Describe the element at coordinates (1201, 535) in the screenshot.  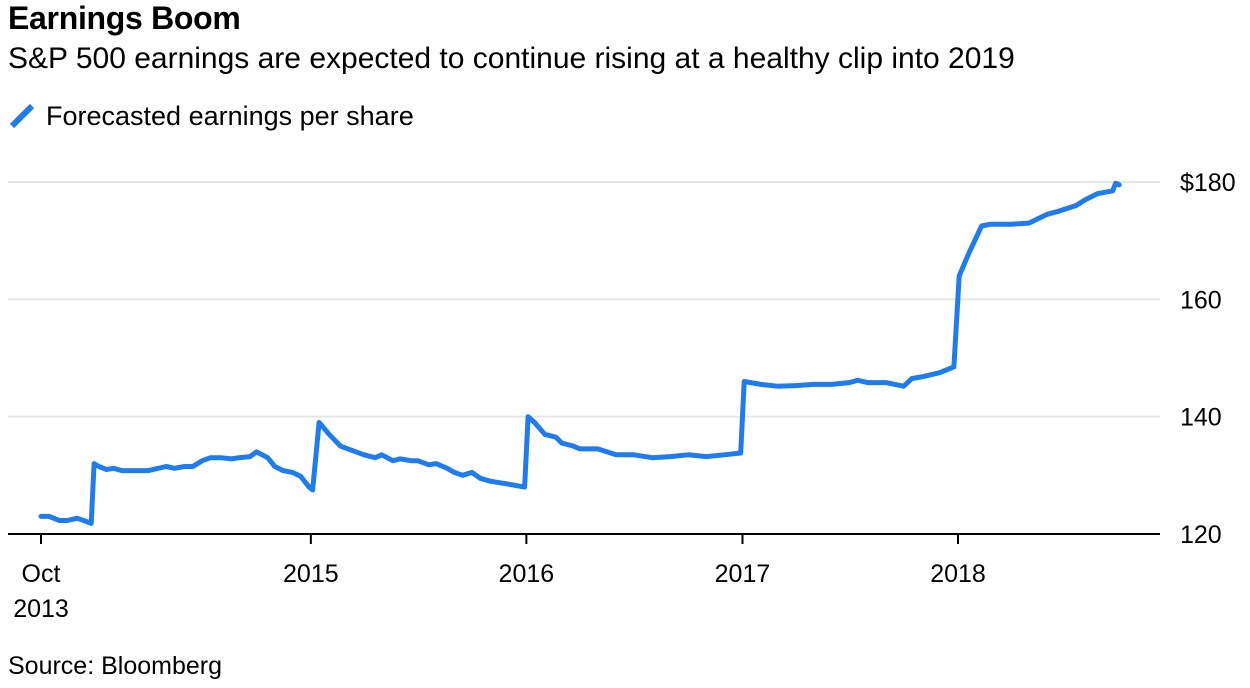
I see `y-tick-label: 120` at that location.